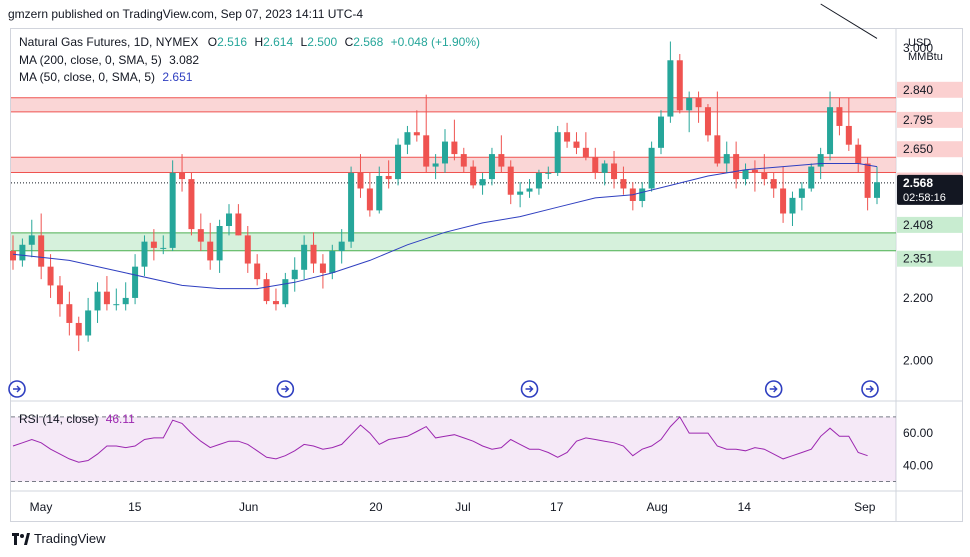 The width and height of the screenshot is (970, 557). Describe the element at coordinates (349, 42) in the screenshot. I see `legend-close-label: C` at that location.